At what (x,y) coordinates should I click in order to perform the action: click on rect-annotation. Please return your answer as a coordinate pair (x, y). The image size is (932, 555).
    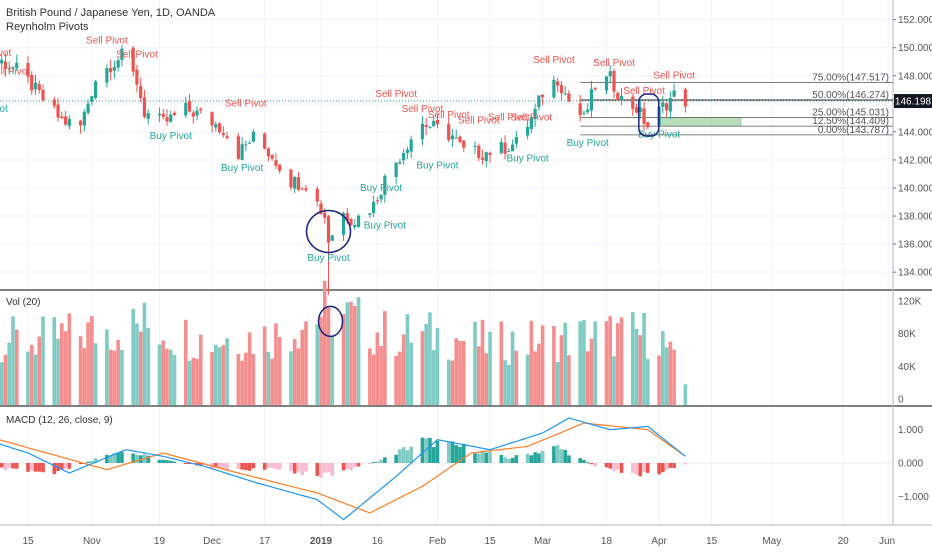
    Looking at the image, I should click on (649, 115).